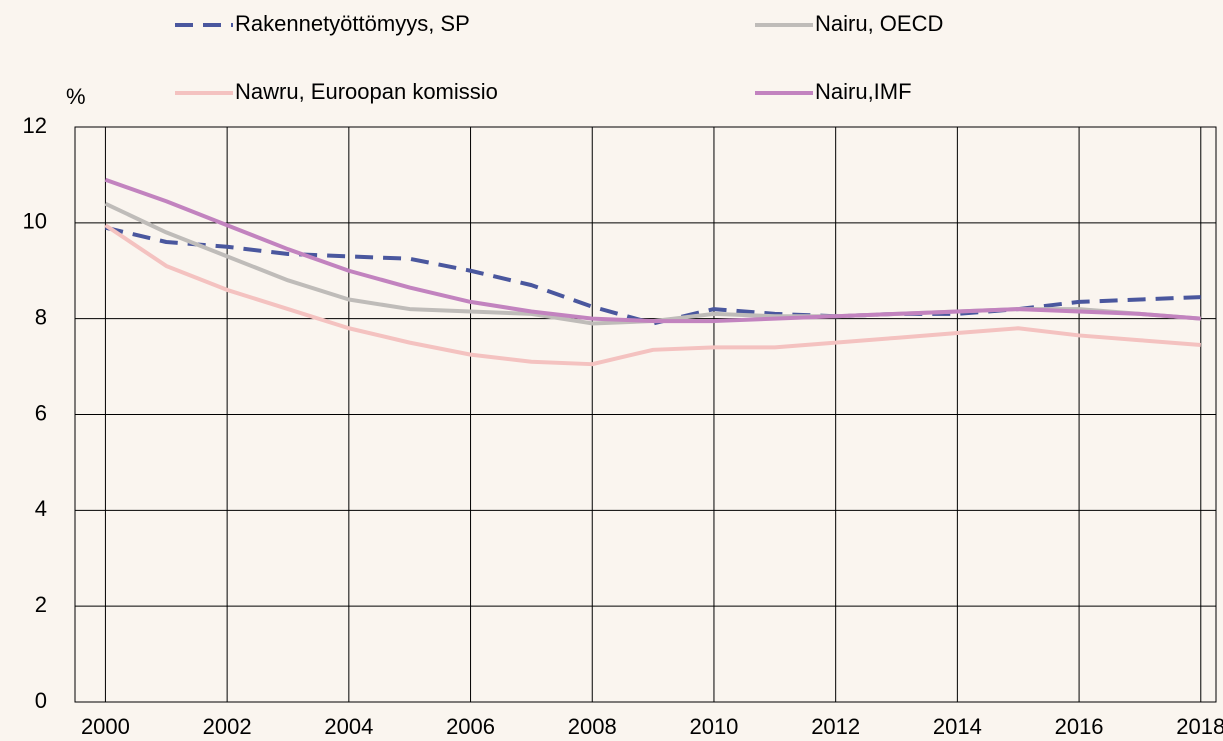 The width and height of the screenshot is (1223, 741). Describe the element at coordinates (41, 316) in the screenshot. I see `y-tick-label: 8` at that location.